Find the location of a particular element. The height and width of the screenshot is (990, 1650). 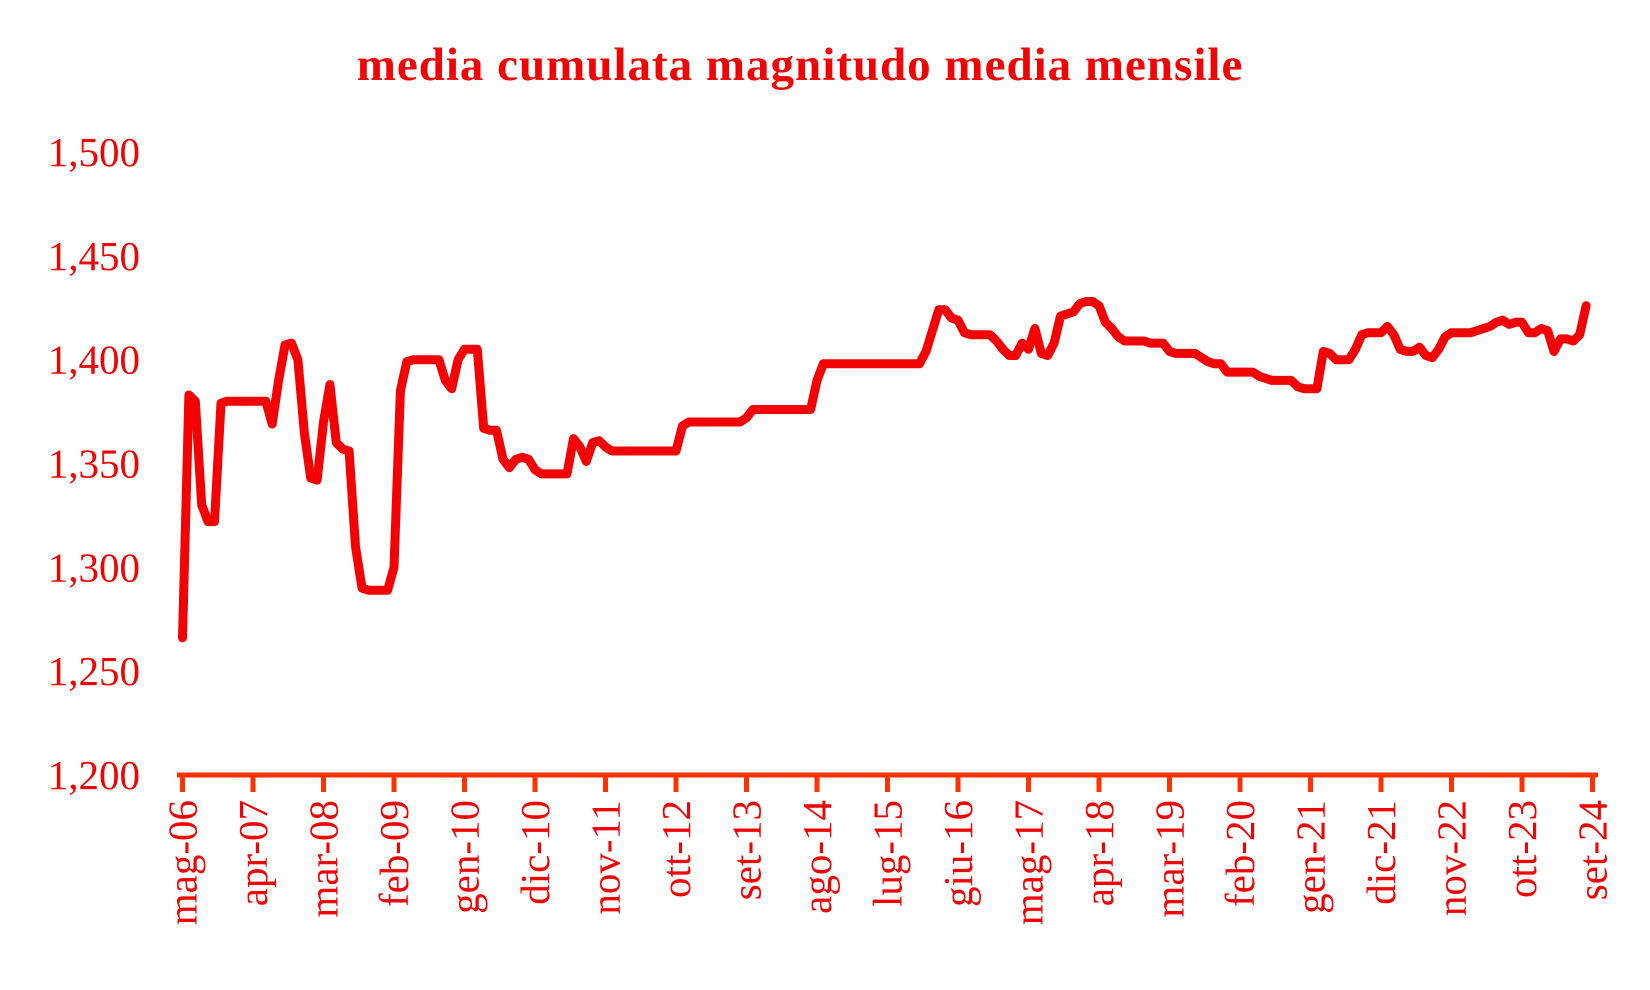

x-tick-label: feb-09 is located at coordinates (394, 853).